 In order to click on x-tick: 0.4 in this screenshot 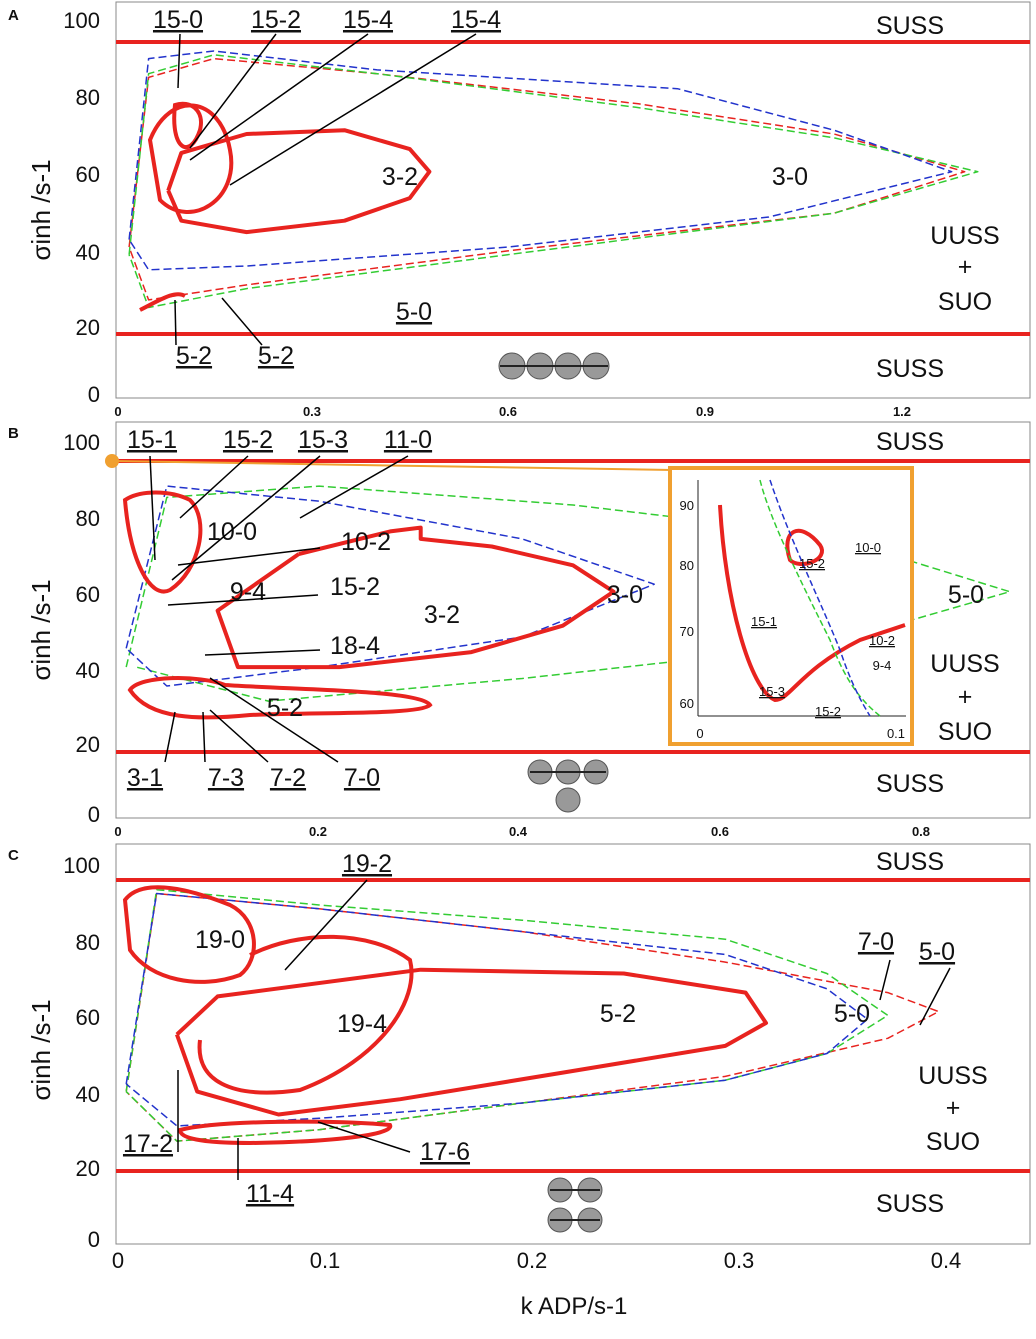, I will do `click(518, 831)`.